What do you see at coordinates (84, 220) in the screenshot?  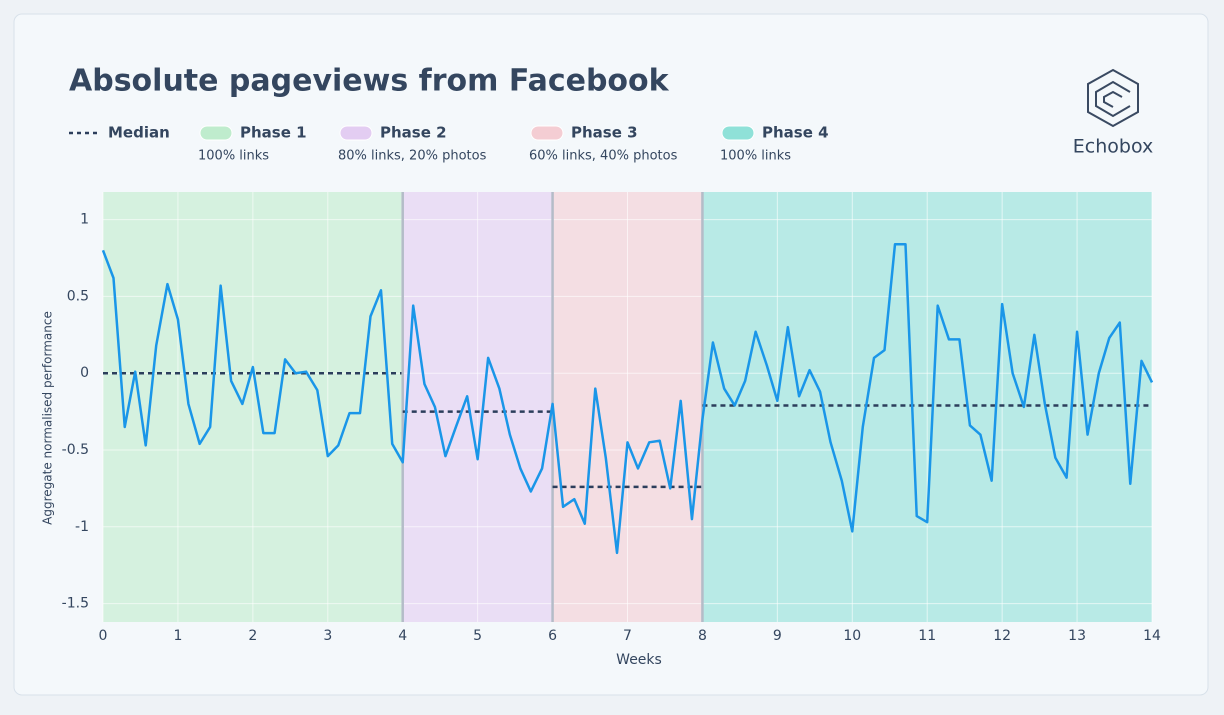 I see `y-tick-label: 1` at bounding box center [84, 220].